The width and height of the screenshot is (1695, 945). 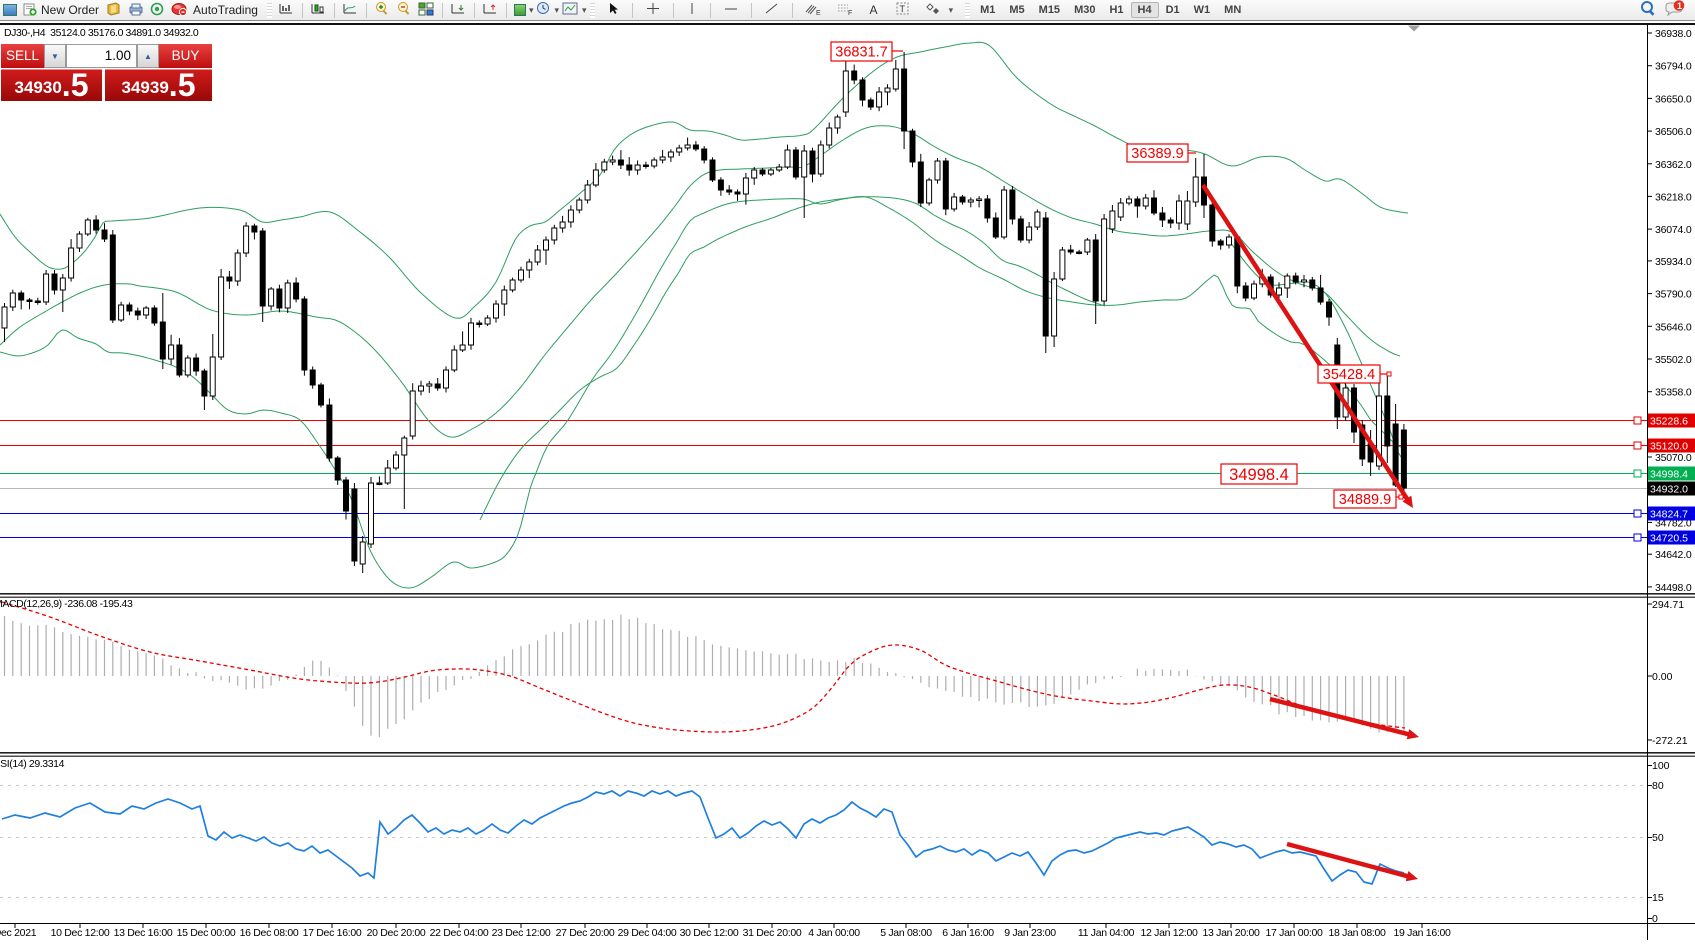 What do you see at coordinates (1673, 230) in the screenshot?
I see `svg-text: 36074.0` at bounding box center [1673, 230].